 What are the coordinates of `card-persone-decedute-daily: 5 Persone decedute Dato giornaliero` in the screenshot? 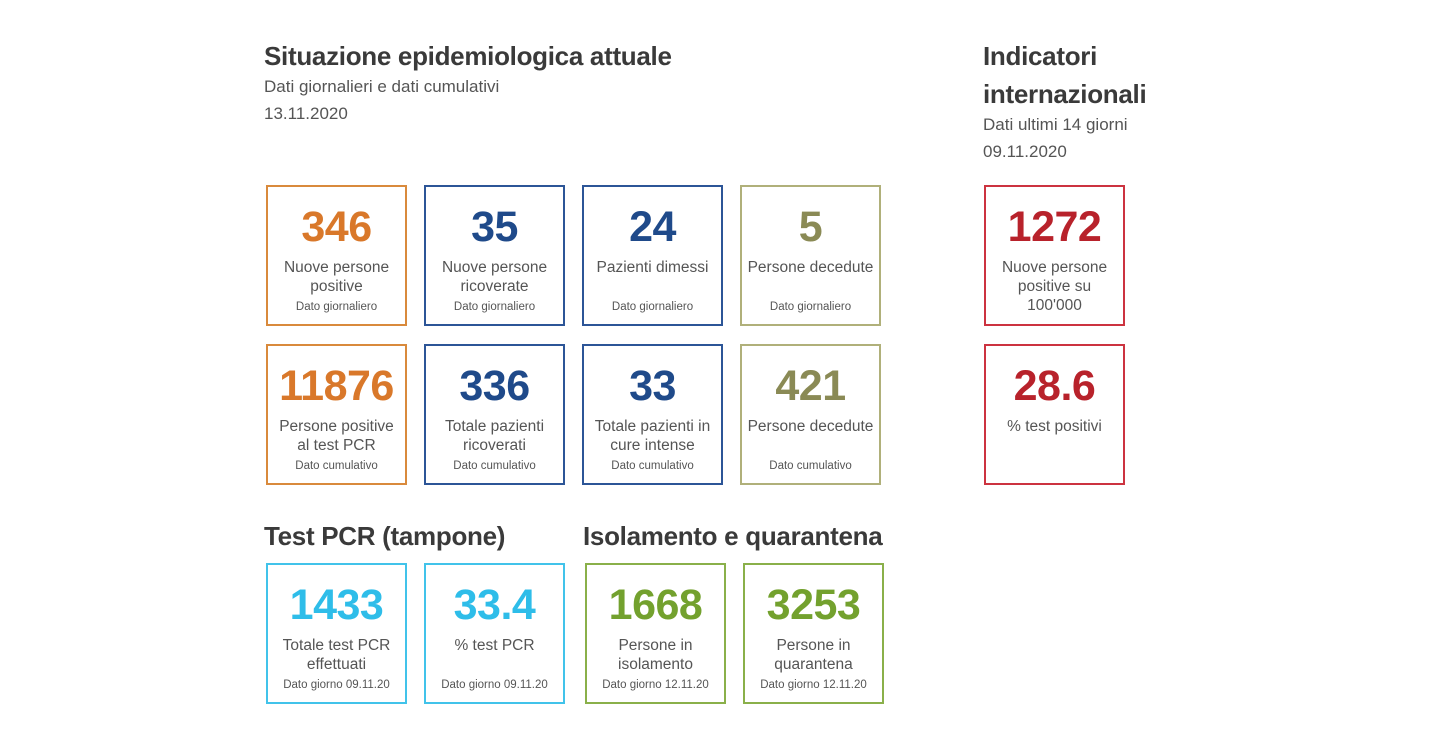 It's located at (810, 255).